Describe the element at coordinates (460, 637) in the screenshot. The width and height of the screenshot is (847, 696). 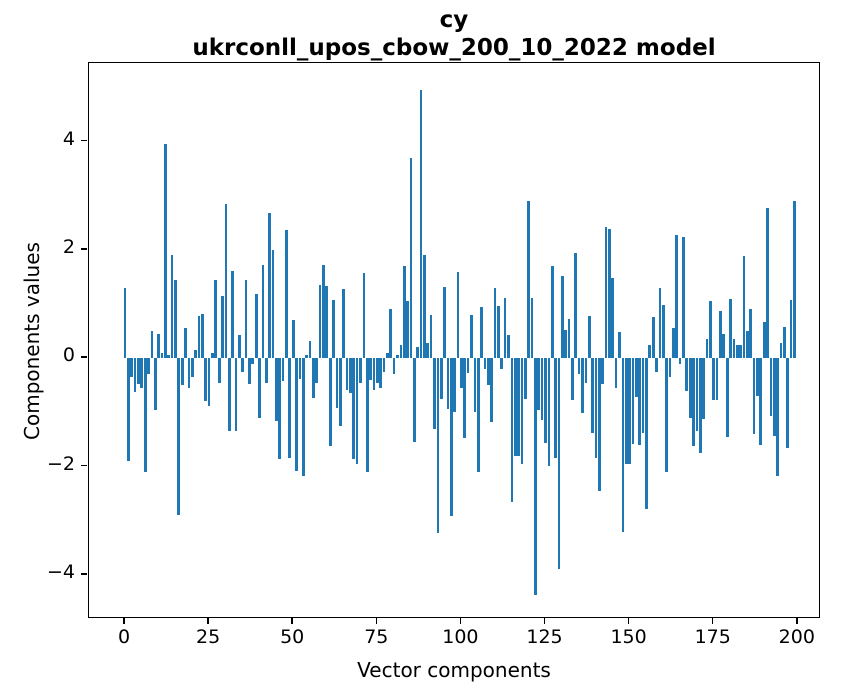
I see `x-tick-label: 100` at that location.